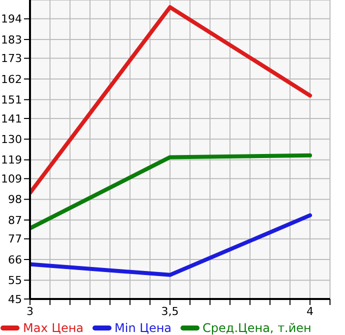 This screenshot has width=345, height=335. I want to click on y-tick-label: 77, so click(15, 239).